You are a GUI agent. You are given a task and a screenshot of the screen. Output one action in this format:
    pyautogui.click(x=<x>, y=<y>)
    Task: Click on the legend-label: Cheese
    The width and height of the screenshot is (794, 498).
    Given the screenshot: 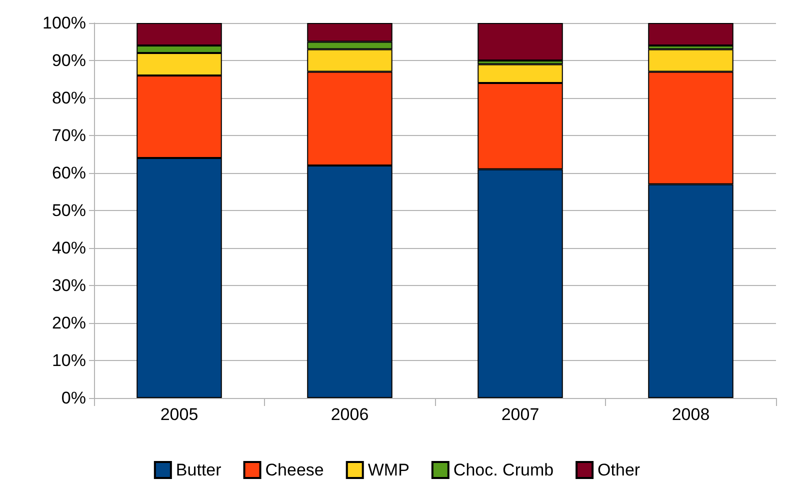 What is the action you would take?
    pyautogui.click(x=294, y=470)
    